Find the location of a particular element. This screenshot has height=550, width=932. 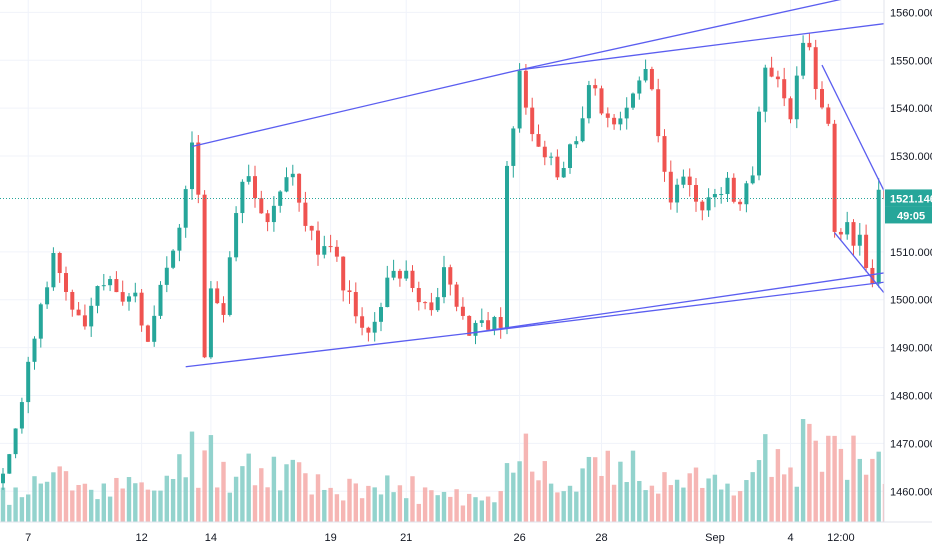

trendline-lower-channel-a is located at coordinates (683, 302).